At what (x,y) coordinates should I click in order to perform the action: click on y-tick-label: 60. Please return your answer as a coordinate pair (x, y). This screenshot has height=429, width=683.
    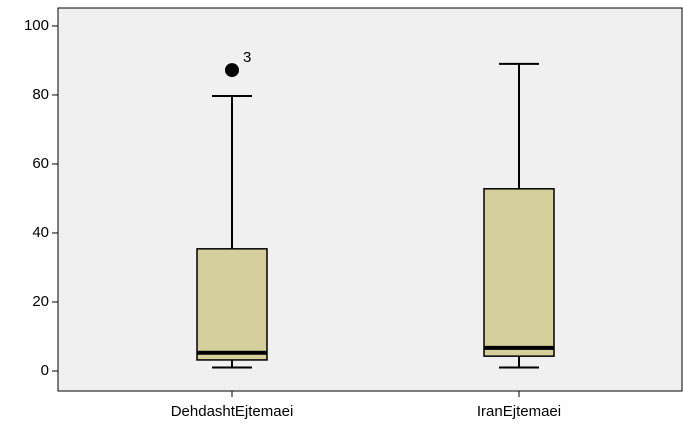
    Looking at the image, I should click on (40, 163).